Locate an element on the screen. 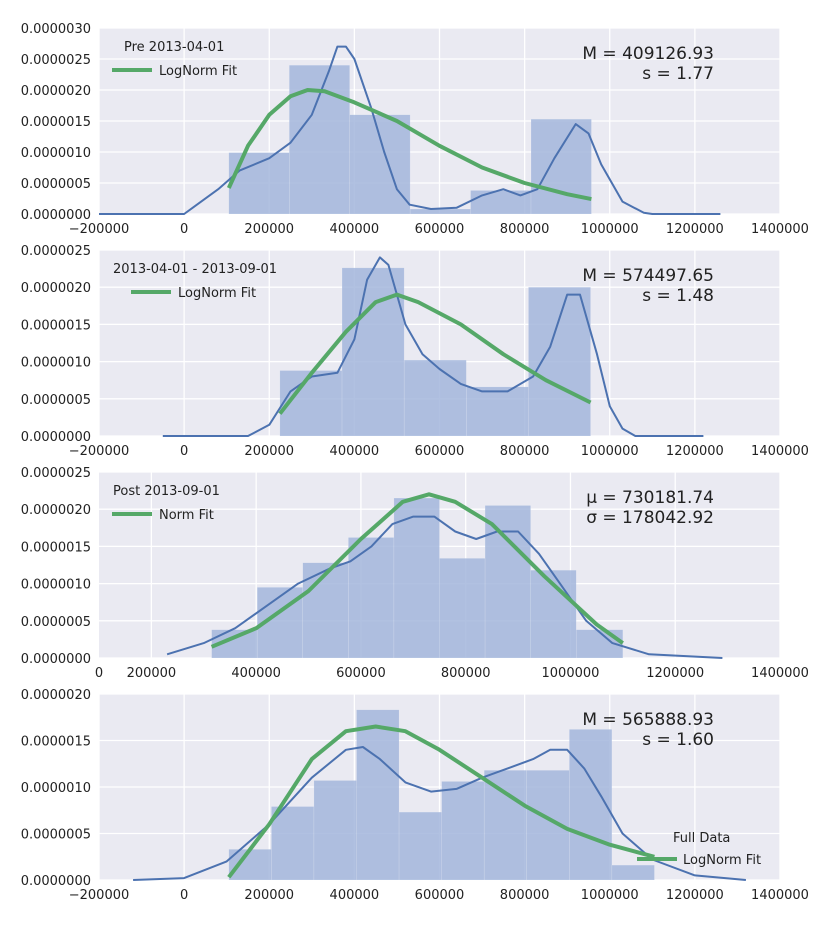 This screenshot has height=928, width=830. y-tick-label: 0.0000030 is located at coordinates (56, 29).